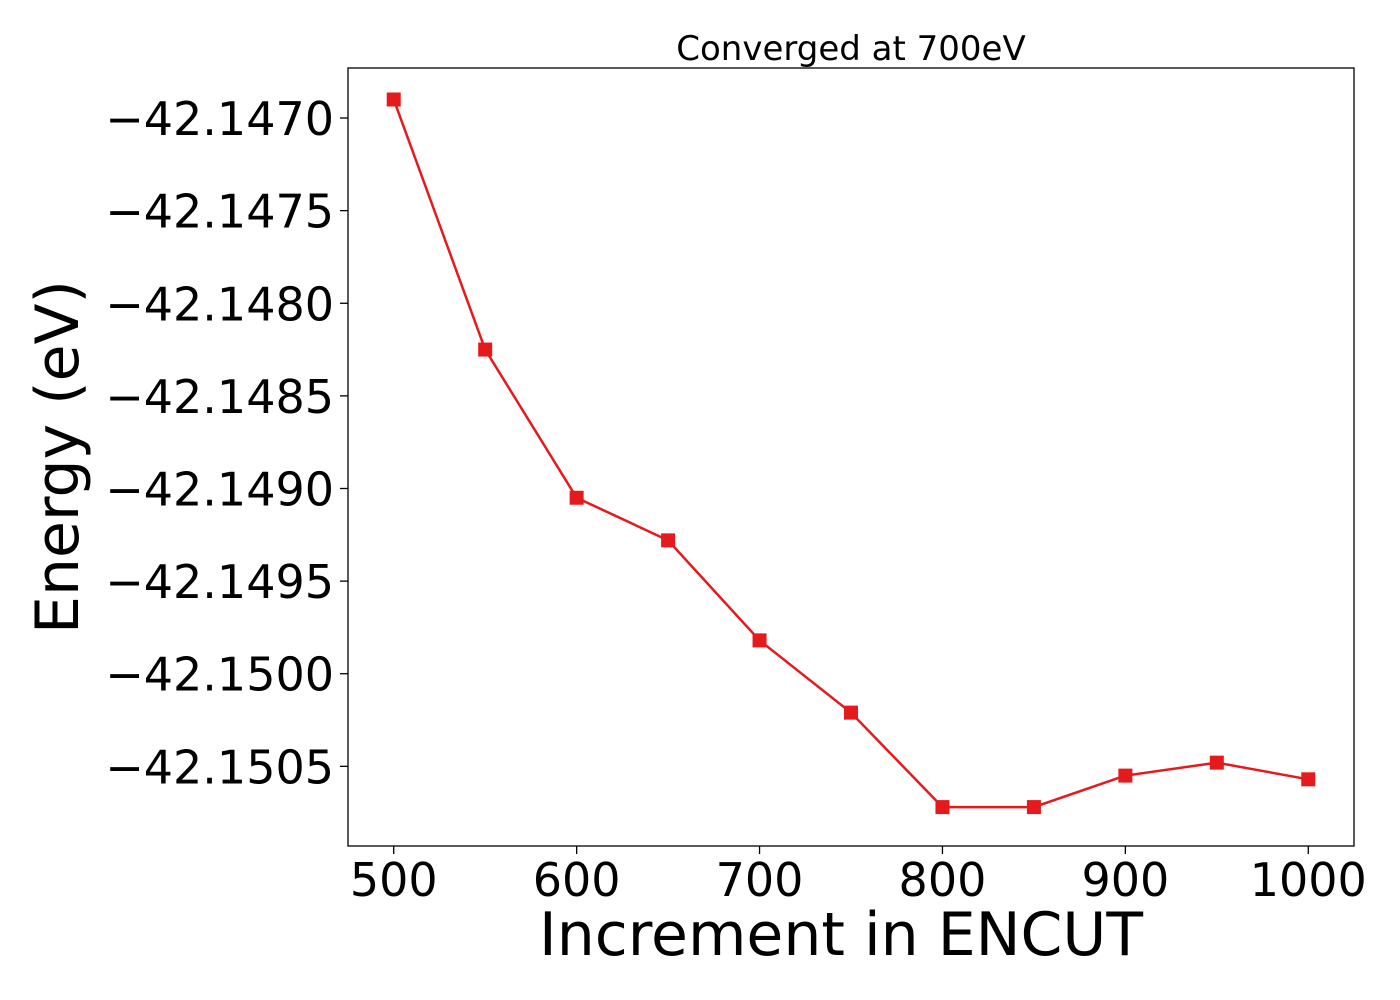 This screenshot has width=1400, height=1000. What do you see at coordinates (1308, 880) in the screenshot?
I see `x-tick-label: 1000` at bounding box center [1308, 880].